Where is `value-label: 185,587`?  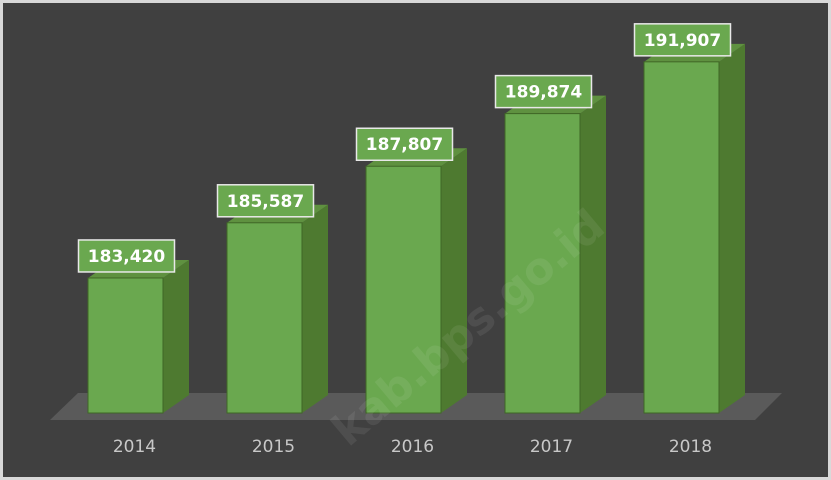
value-label: 185,587 is located at coordinates (265, 202).